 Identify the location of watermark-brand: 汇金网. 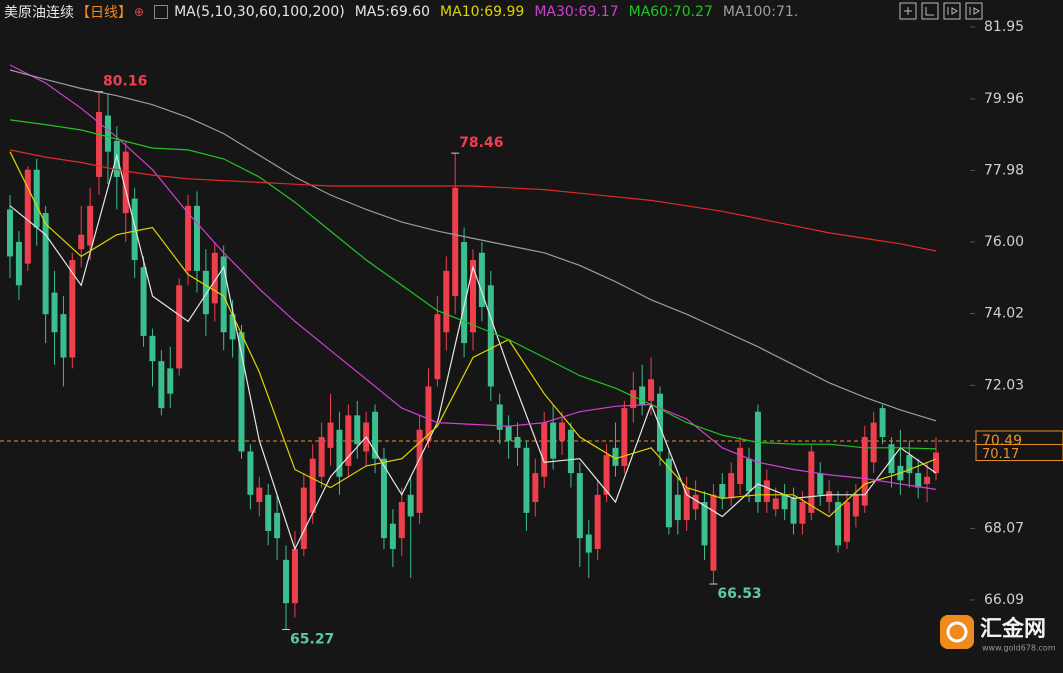
(1013, 629).